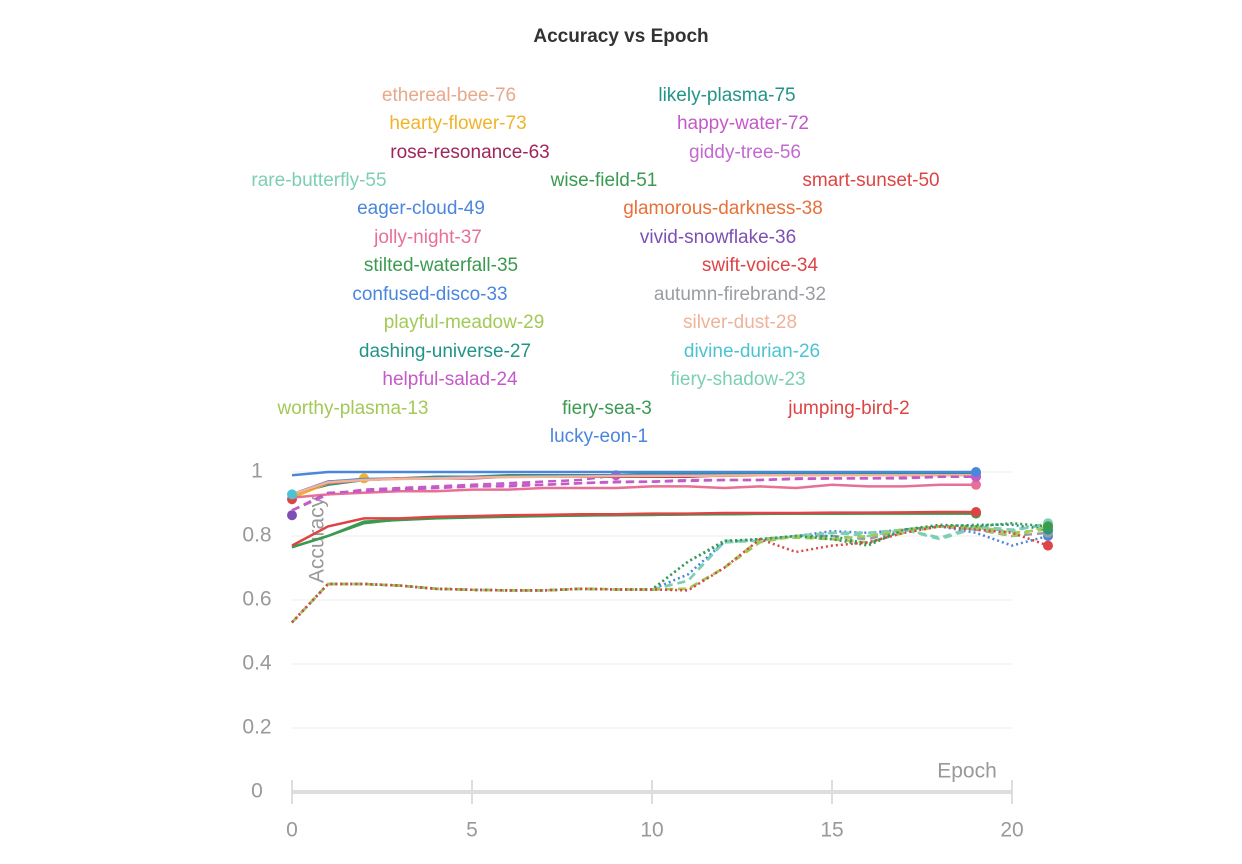 The width and height of the screenshot is (1242, 864). Describe the element at coordinates (740, 294) in the screenshot. I see `legend-entry: autumn-firebrand-32` at that location.